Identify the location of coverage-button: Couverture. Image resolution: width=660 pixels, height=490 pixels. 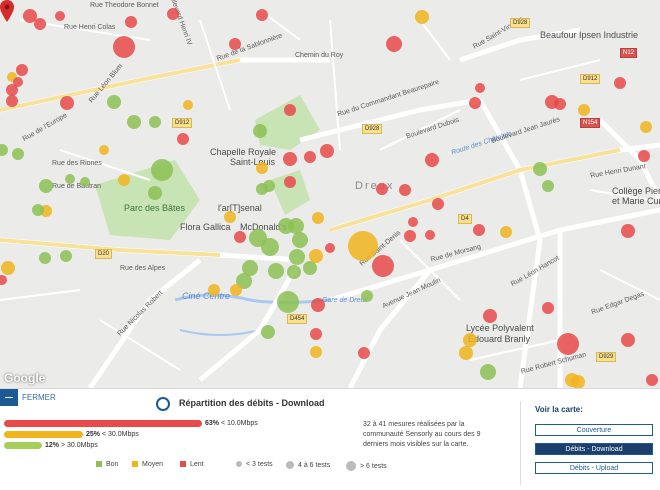
(594, 430).